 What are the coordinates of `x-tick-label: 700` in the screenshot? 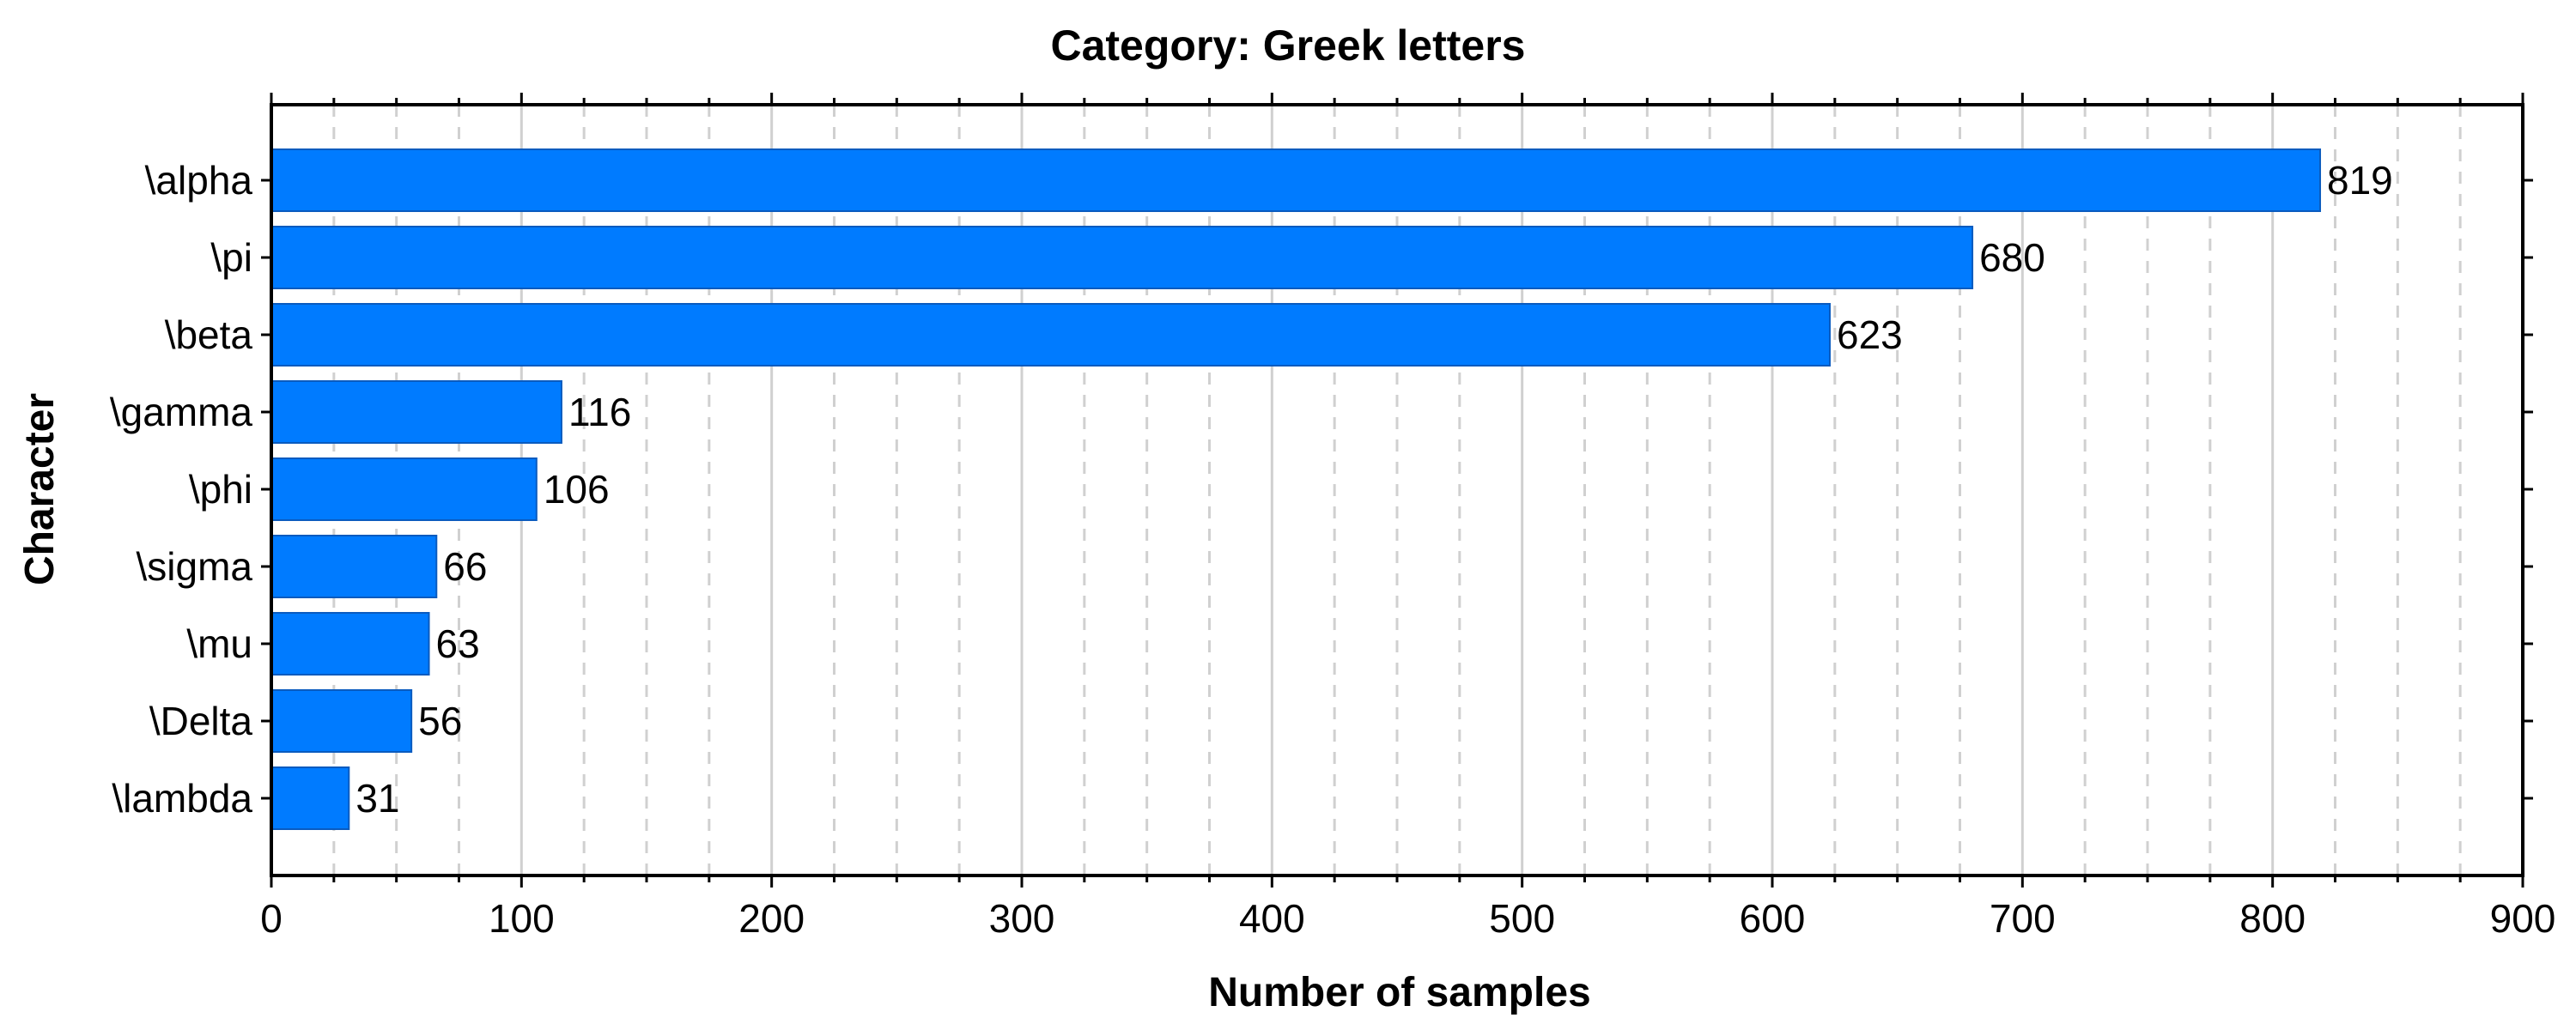 It's located at (2023, 918).